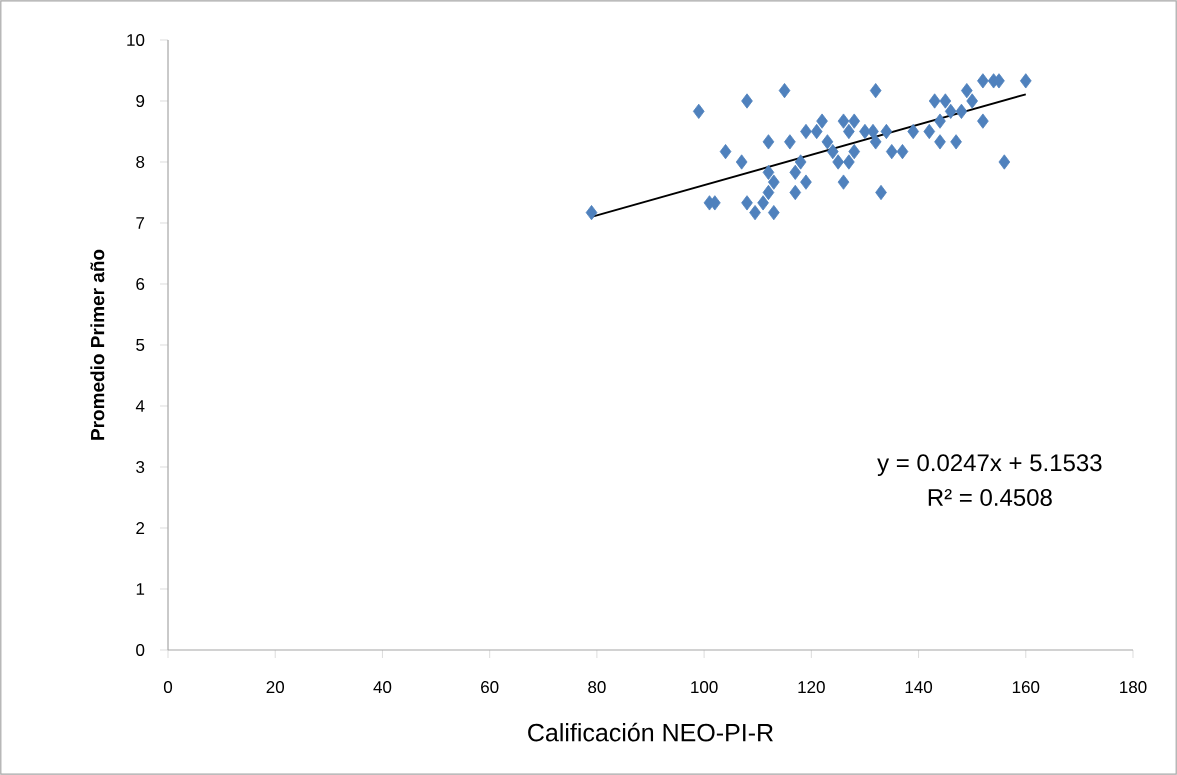 The height and width of the screenshot is (775, 1177). Describe the element at coordinates (97, 344) in the screenshot. I see `y-axis-title: Promedio Primer año` at that location.